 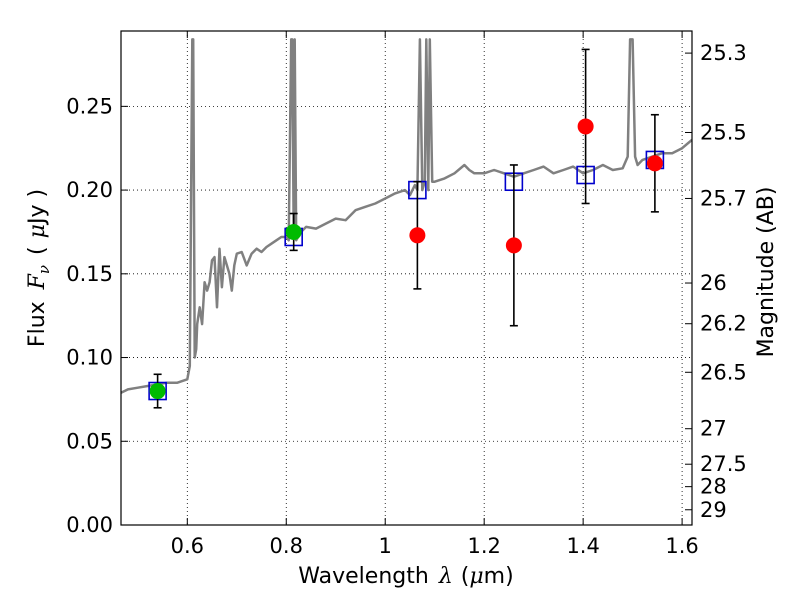 What do you see at coordinates (187, 546) in the screenshot?
I see `x-tick-label: 0.6` at bounding box center [187, 546].